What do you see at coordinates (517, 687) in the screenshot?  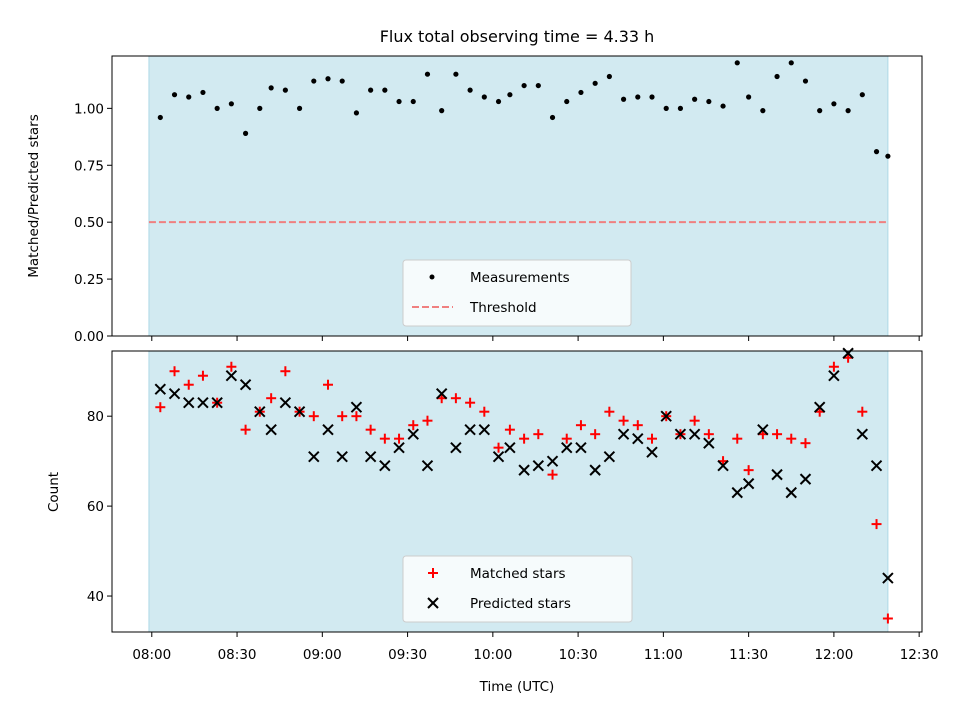 I see `bottom-xlabel: Time (UTC)` at bounding box center [517, 687].